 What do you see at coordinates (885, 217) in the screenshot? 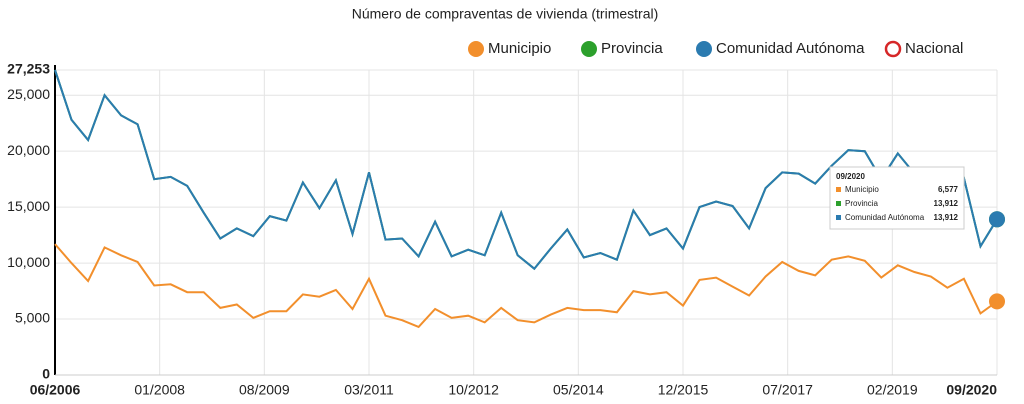
I see `tooltip-name: Comunidad Autónoma` at bounding box center [885, 217].